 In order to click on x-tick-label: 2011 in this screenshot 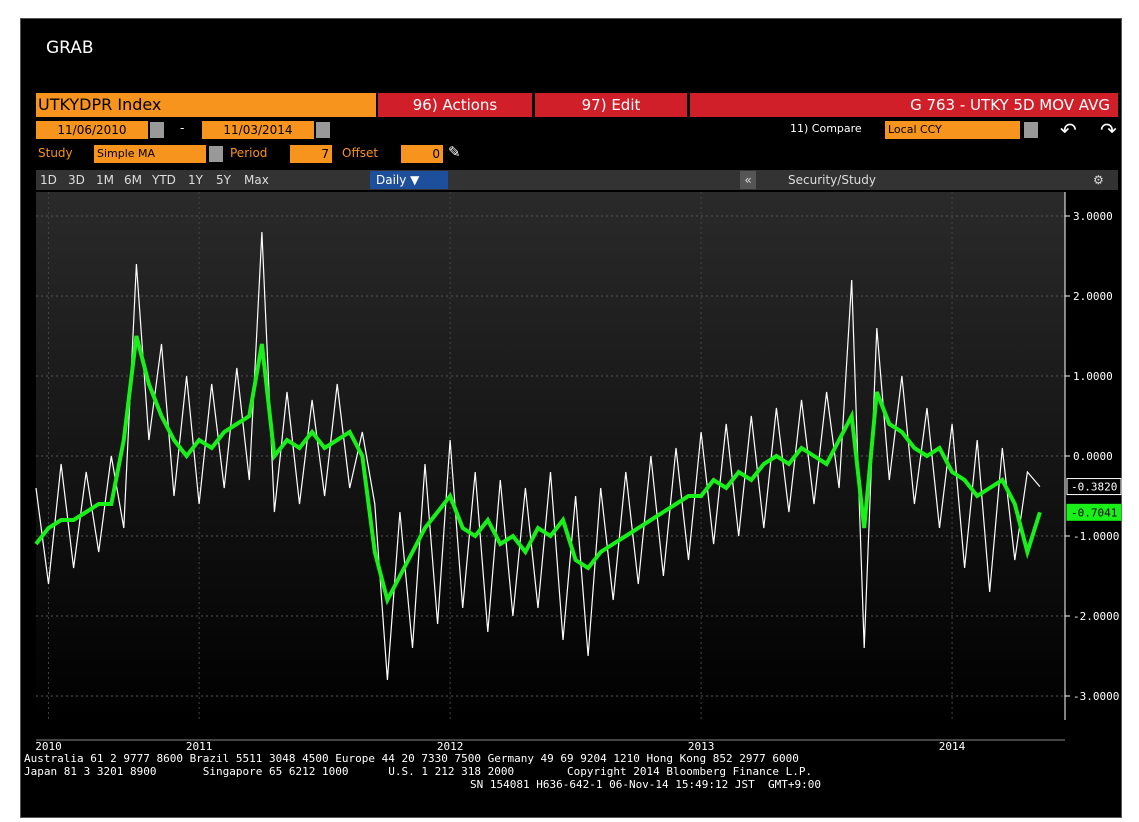, I will do `click(199, 746)`.